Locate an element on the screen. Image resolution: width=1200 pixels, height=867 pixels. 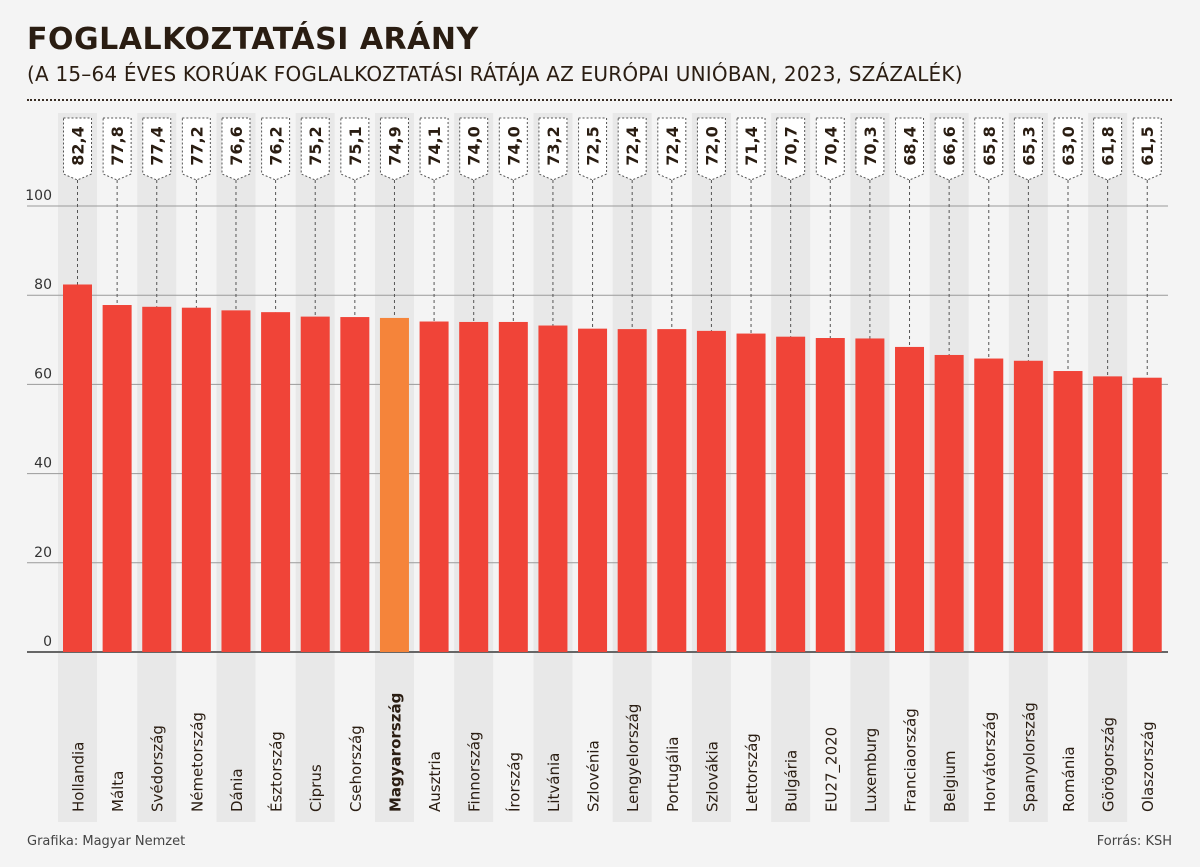
value-label: 72,4 is located at coordinates (632, 145).